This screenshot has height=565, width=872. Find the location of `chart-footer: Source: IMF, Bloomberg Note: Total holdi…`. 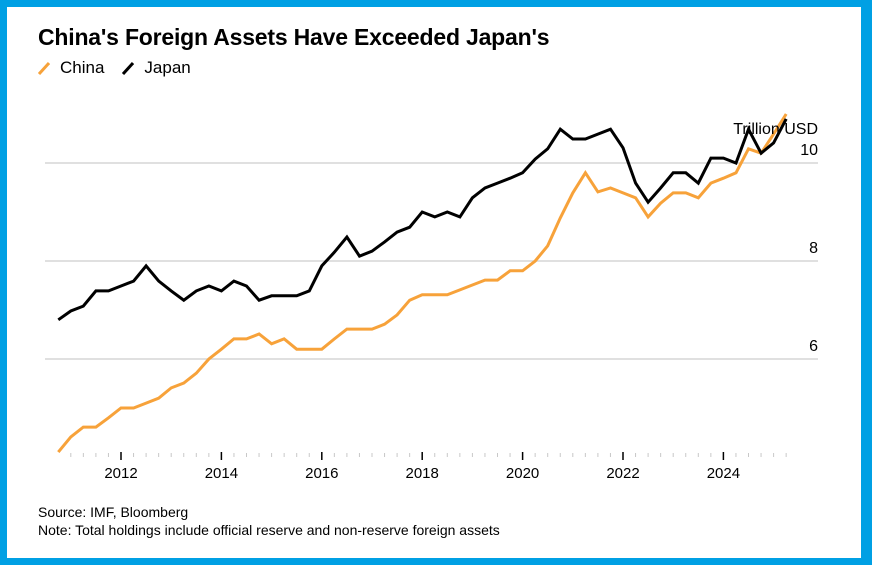

chart-footer: Source: IMF, Bloomberg Note: Total holdi… is located at coordinates (269, 521).